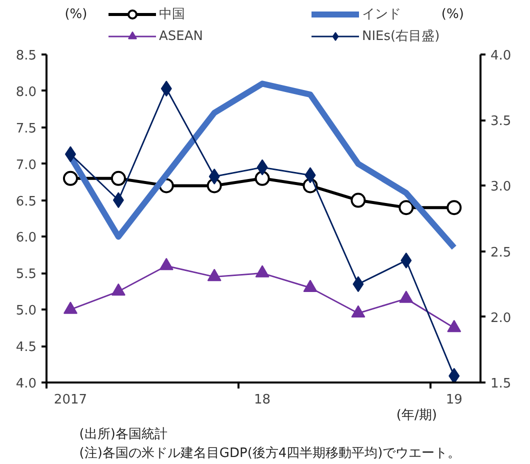 This screenshot has width=530, height=464. Describe the element at coordinates (26, 92) in the screenshot. I see `y-tick-label: 8.0` at that location.